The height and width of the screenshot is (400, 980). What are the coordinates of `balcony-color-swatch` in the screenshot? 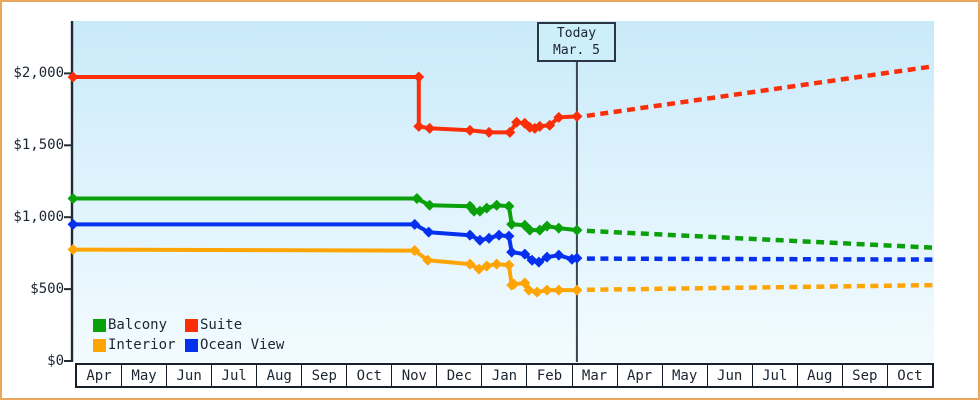 It's located at (99, 325).